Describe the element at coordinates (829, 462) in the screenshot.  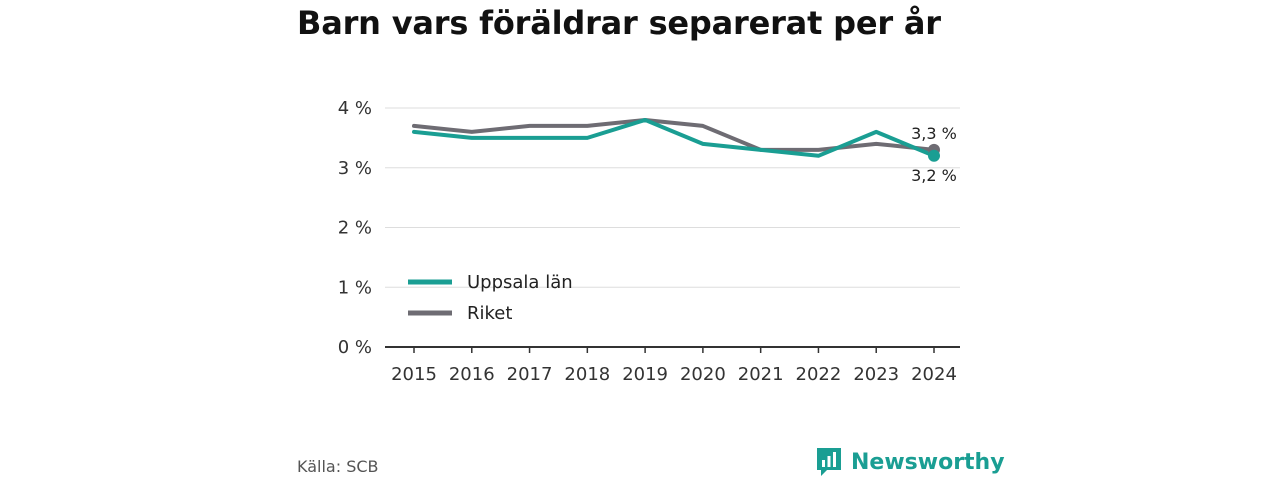
I see `newsworthy-logo-icon` at that location.